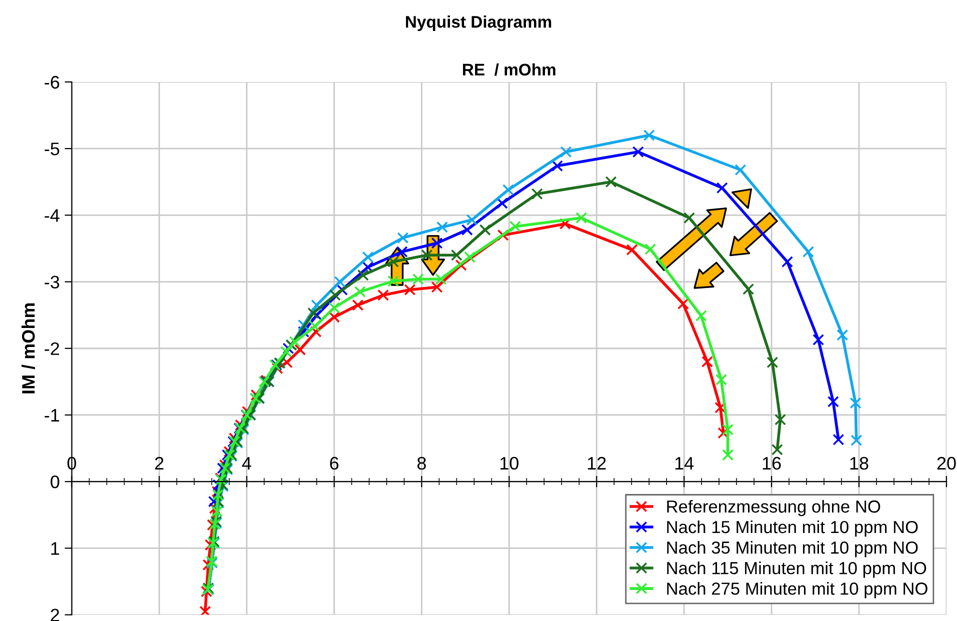 Image resolution: width=957 pixels, height=621 pixels. I want to click on x-tick-label: 6, so click(334, 463).